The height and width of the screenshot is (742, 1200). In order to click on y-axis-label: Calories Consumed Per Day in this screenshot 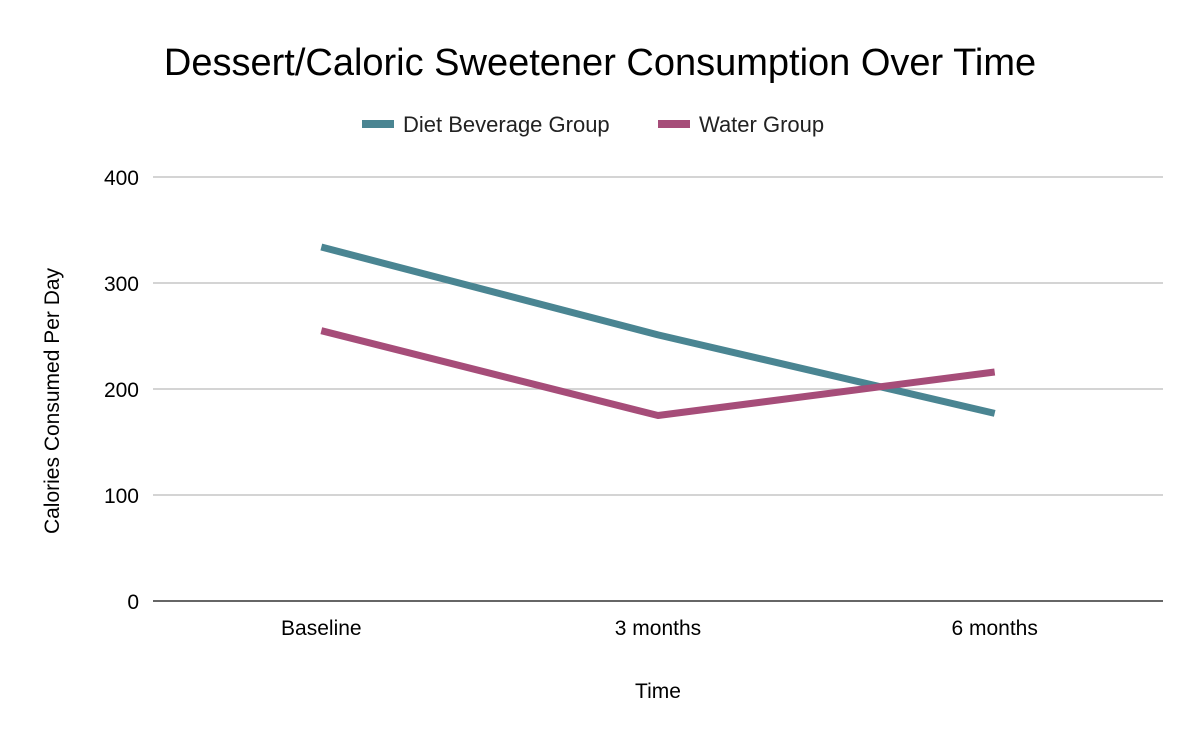, I will do `click(52, 400)`.